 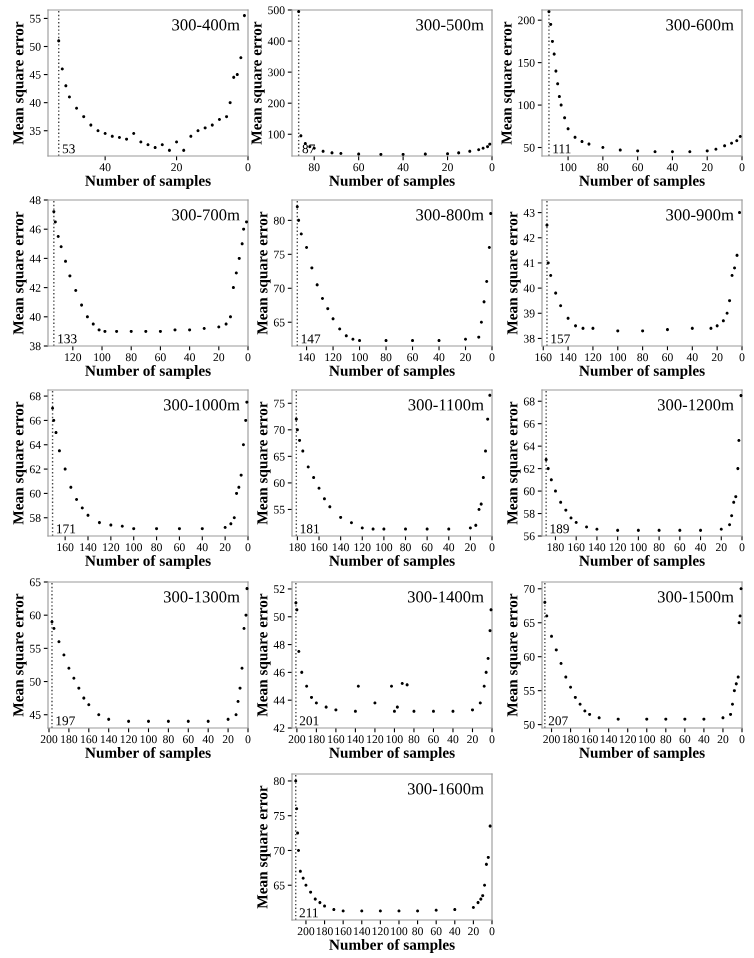 What do you see at coordinates (206, 25) in the screenshot?
I see `chart-title: 300-400m` at bounding box center [206, 25].